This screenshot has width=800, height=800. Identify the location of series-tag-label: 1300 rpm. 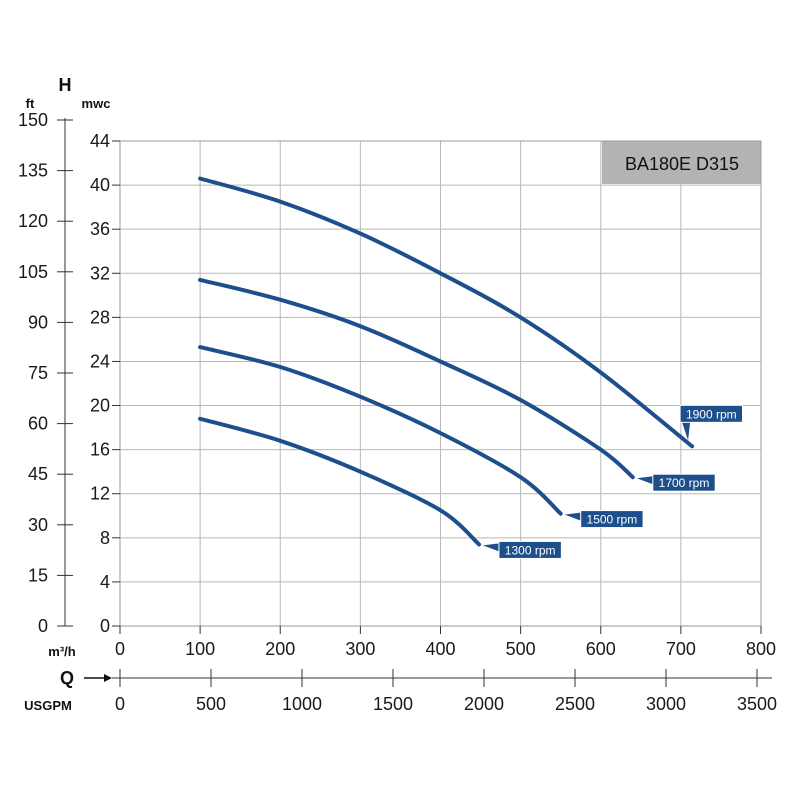
(530, 550).